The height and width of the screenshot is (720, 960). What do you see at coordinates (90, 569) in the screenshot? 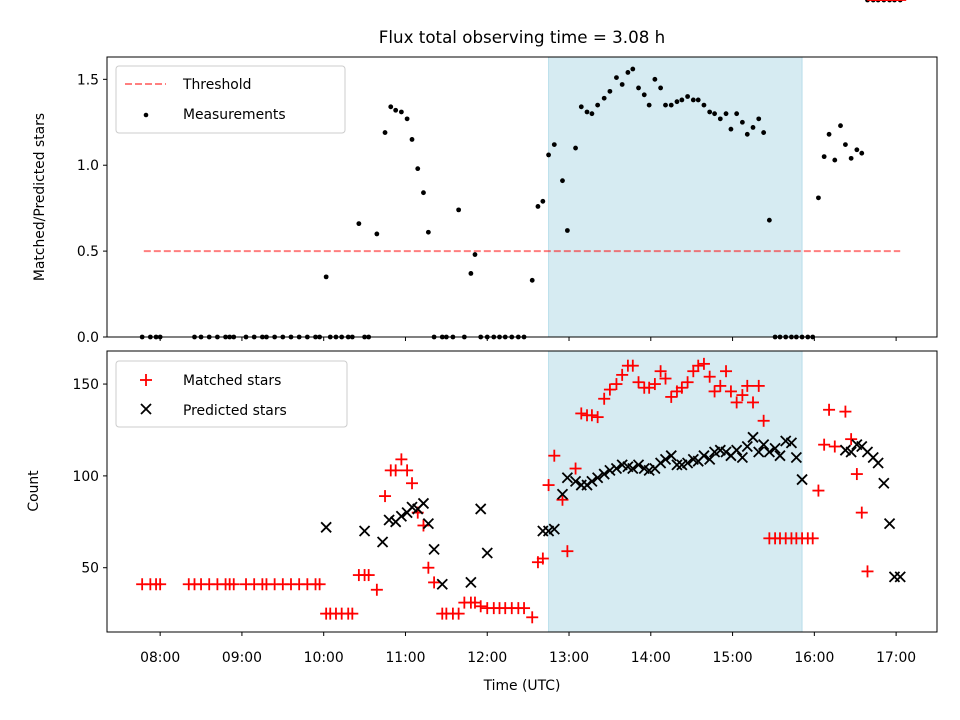
I see `y-tick-label: 50` at bounding box center [90, 569].